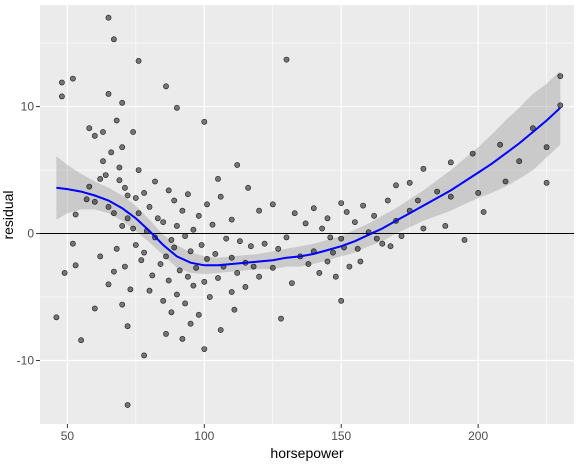 Image resolution: width=579 pixels, height=464 pixels. What do you see at coordinates (68, 436) in the screenshot?
I see `x-tick-label: 50` at bounding box center [68, 436].